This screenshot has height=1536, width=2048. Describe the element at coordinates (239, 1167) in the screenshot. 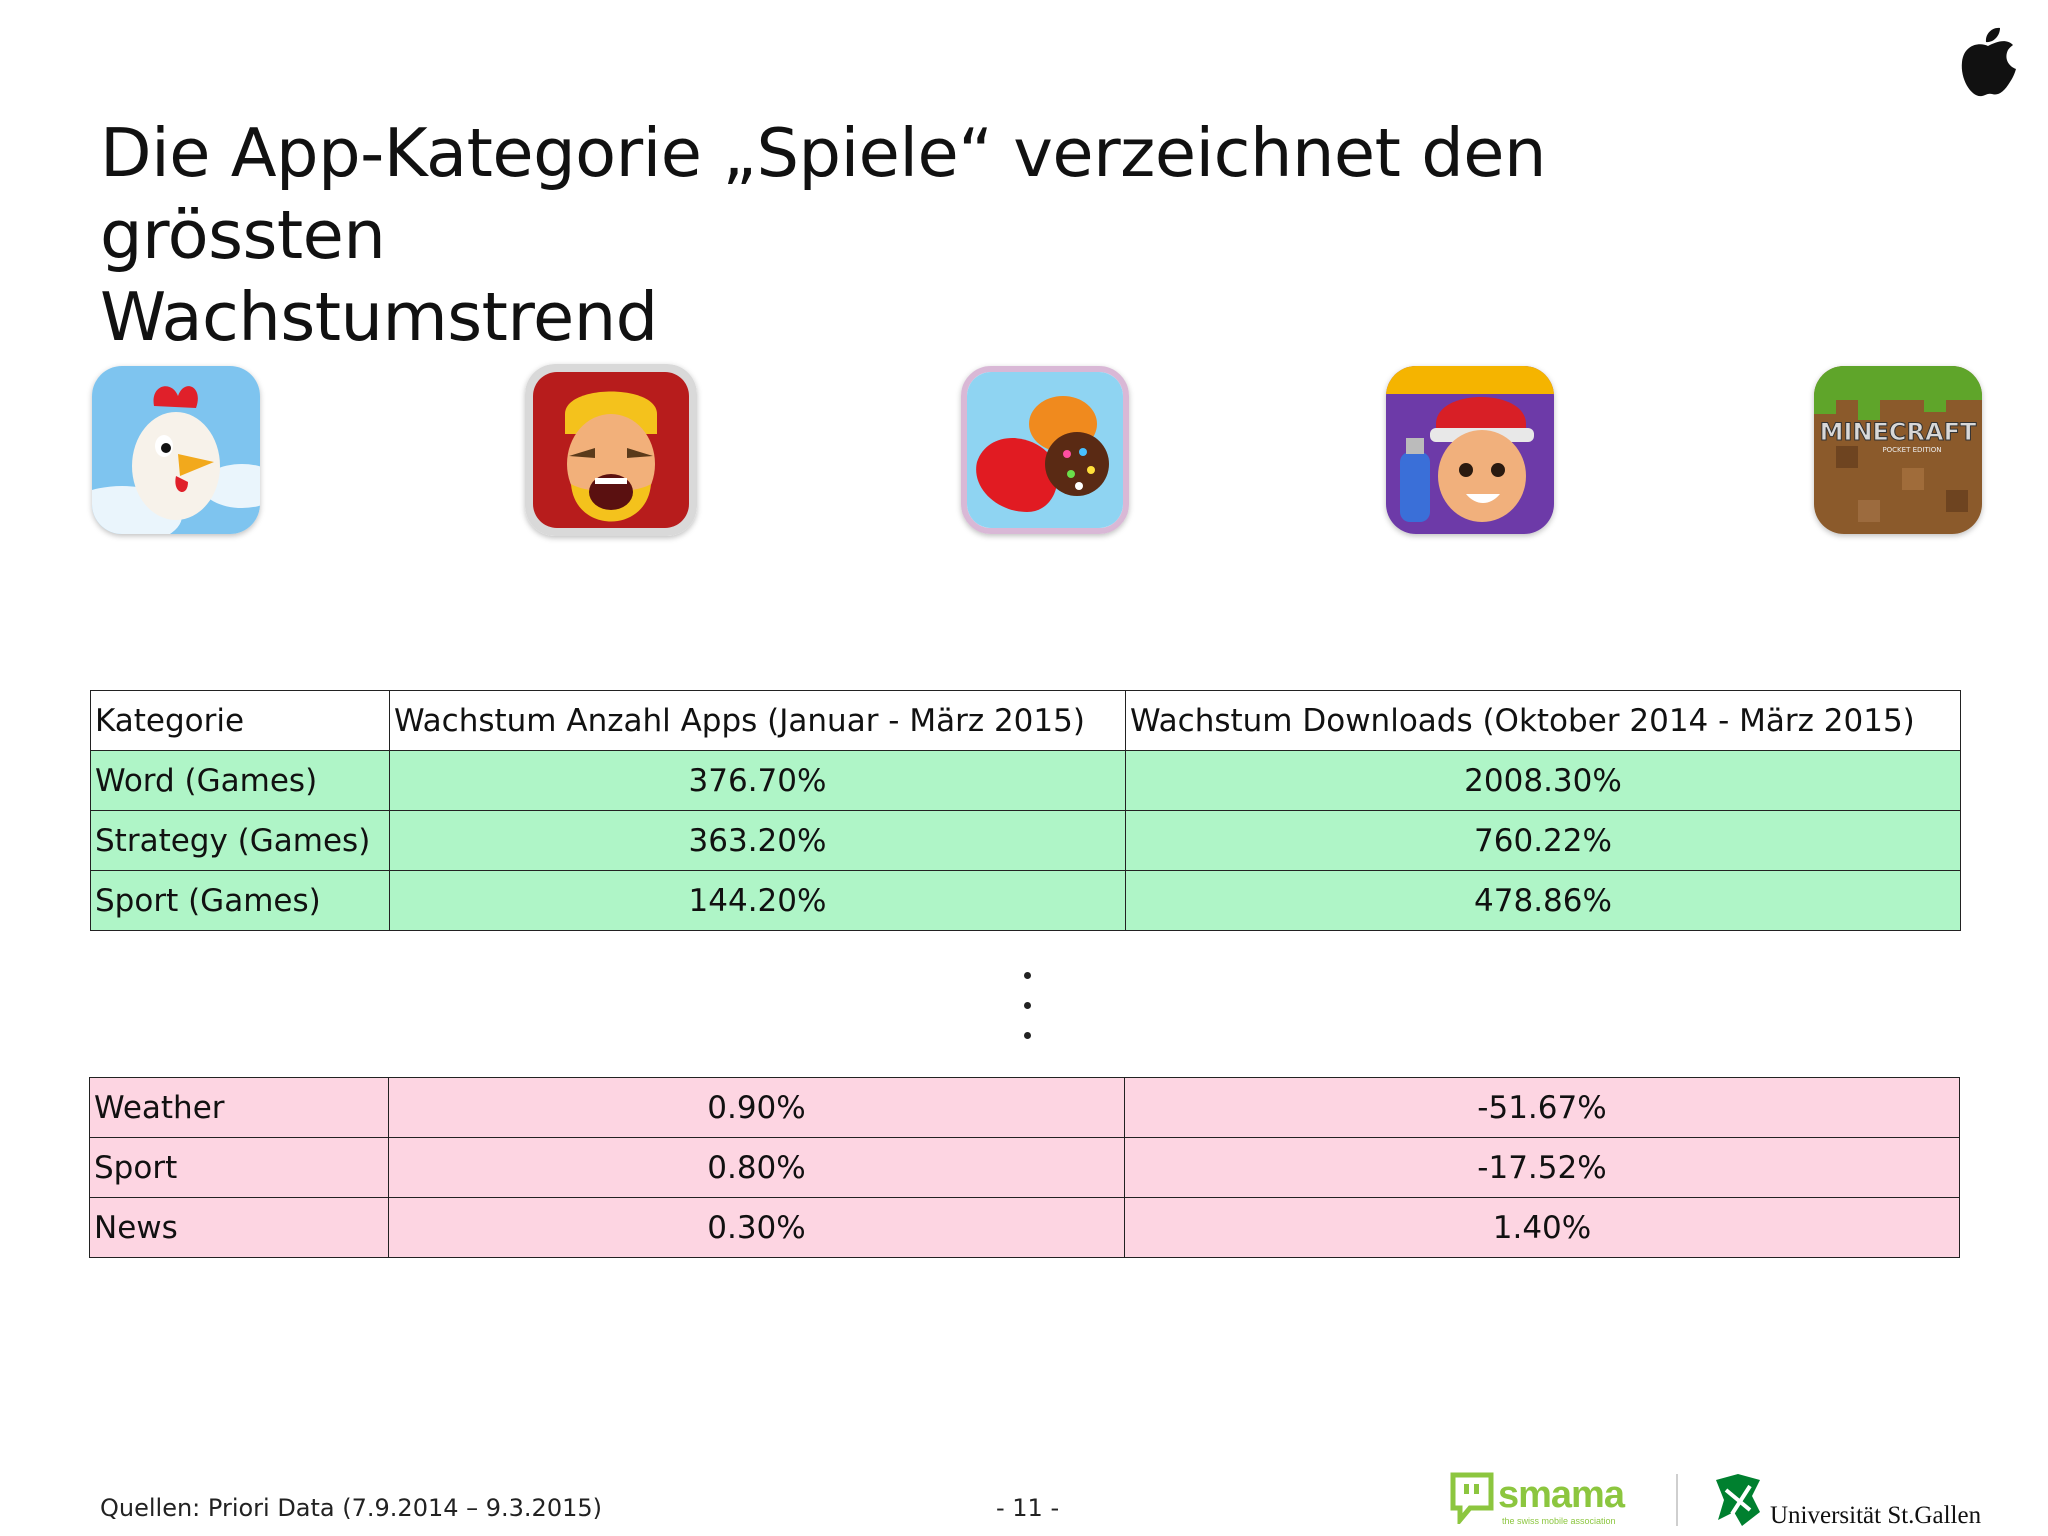

I see `category-cell: Sport` at that location.